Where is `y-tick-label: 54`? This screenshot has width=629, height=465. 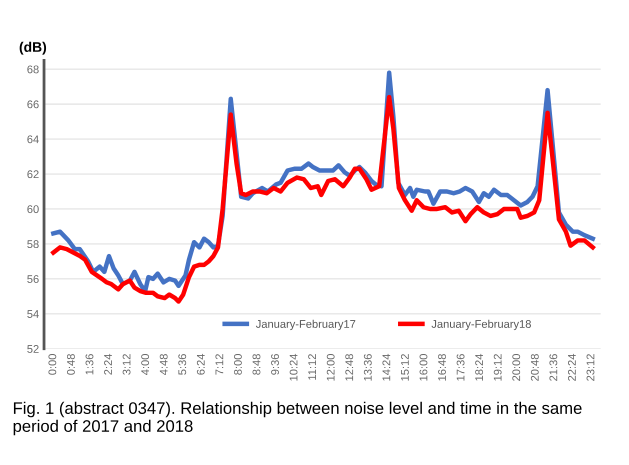
y-tick-label: 54 is located at coordinates (33, 314).